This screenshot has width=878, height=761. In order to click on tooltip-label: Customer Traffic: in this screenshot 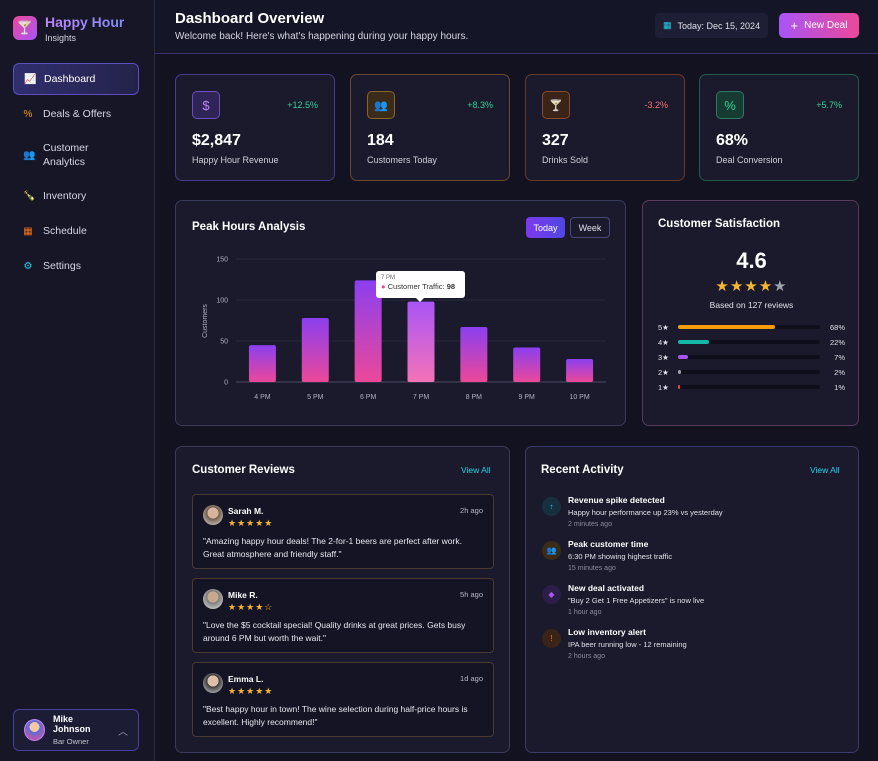, I will do `click(416, 286)`.